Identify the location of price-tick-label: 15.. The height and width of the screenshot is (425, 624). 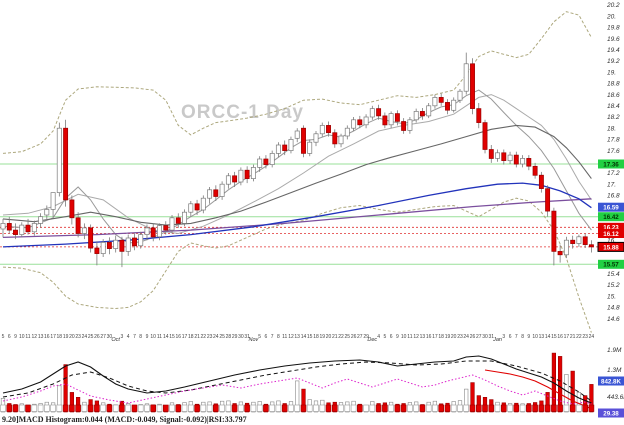
(611, 296).